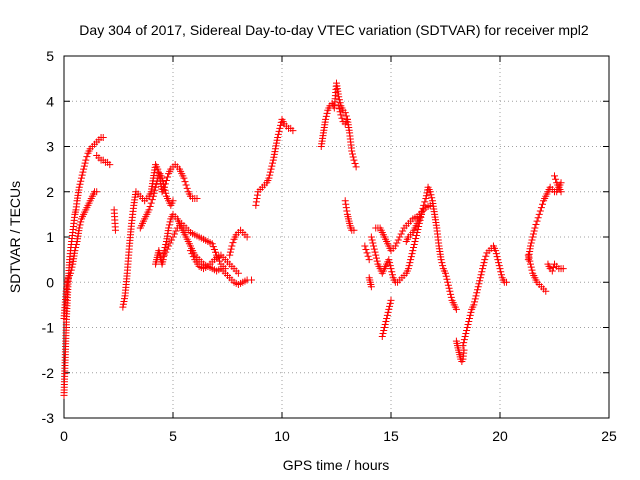  I want to click on x-tick-label: 10, so click(282, 436).